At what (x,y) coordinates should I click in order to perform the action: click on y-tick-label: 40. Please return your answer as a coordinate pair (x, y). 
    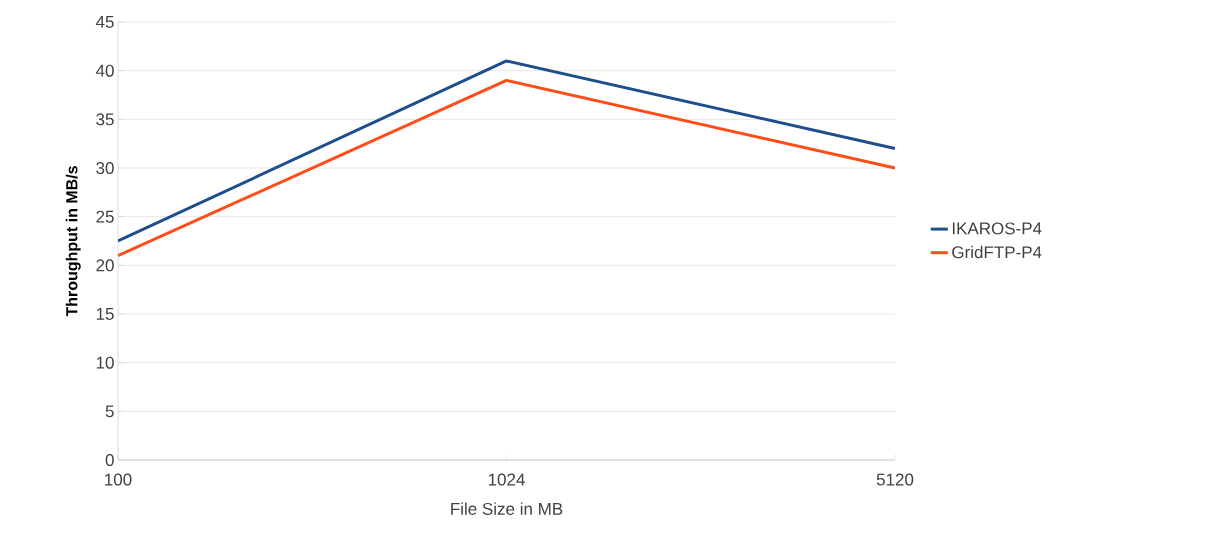
    Looking at the image, I should click on (104, 70).